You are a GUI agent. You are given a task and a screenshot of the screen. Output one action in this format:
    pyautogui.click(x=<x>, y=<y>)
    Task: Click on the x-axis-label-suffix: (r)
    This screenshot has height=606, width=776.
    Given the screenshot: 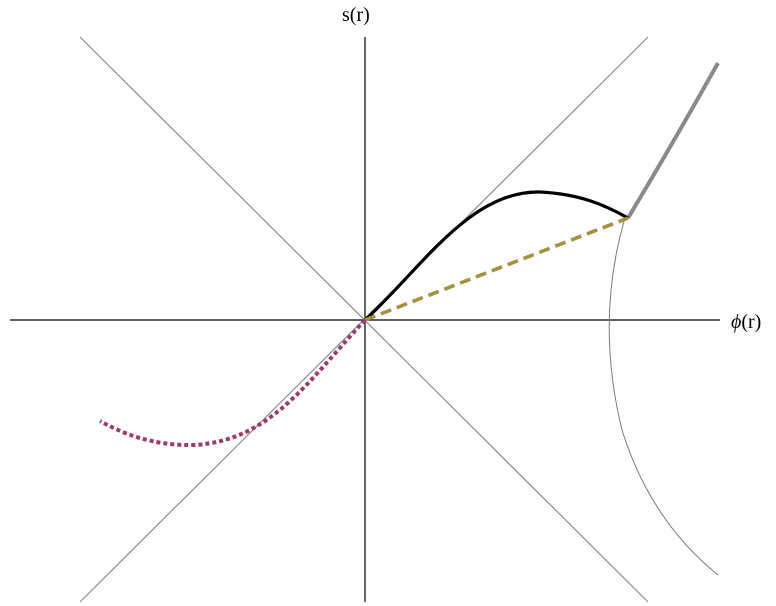 What is the action you would take?
    pyautogui.click(x=751, y=322)
    